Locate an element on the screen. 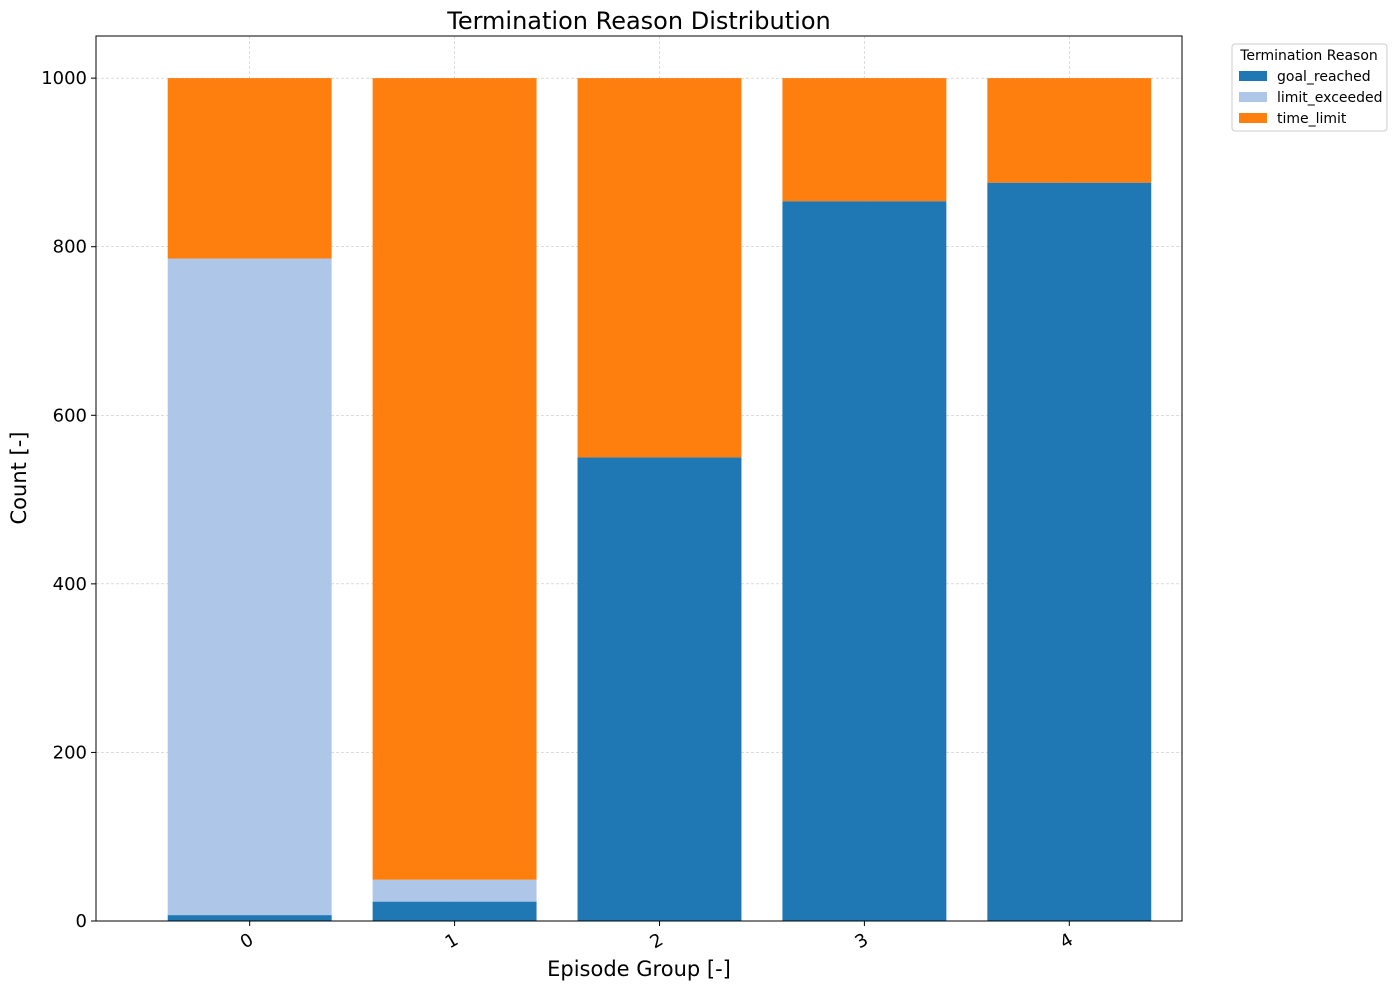  legend-label: goal_reached is located at coordinates (1324, 77).